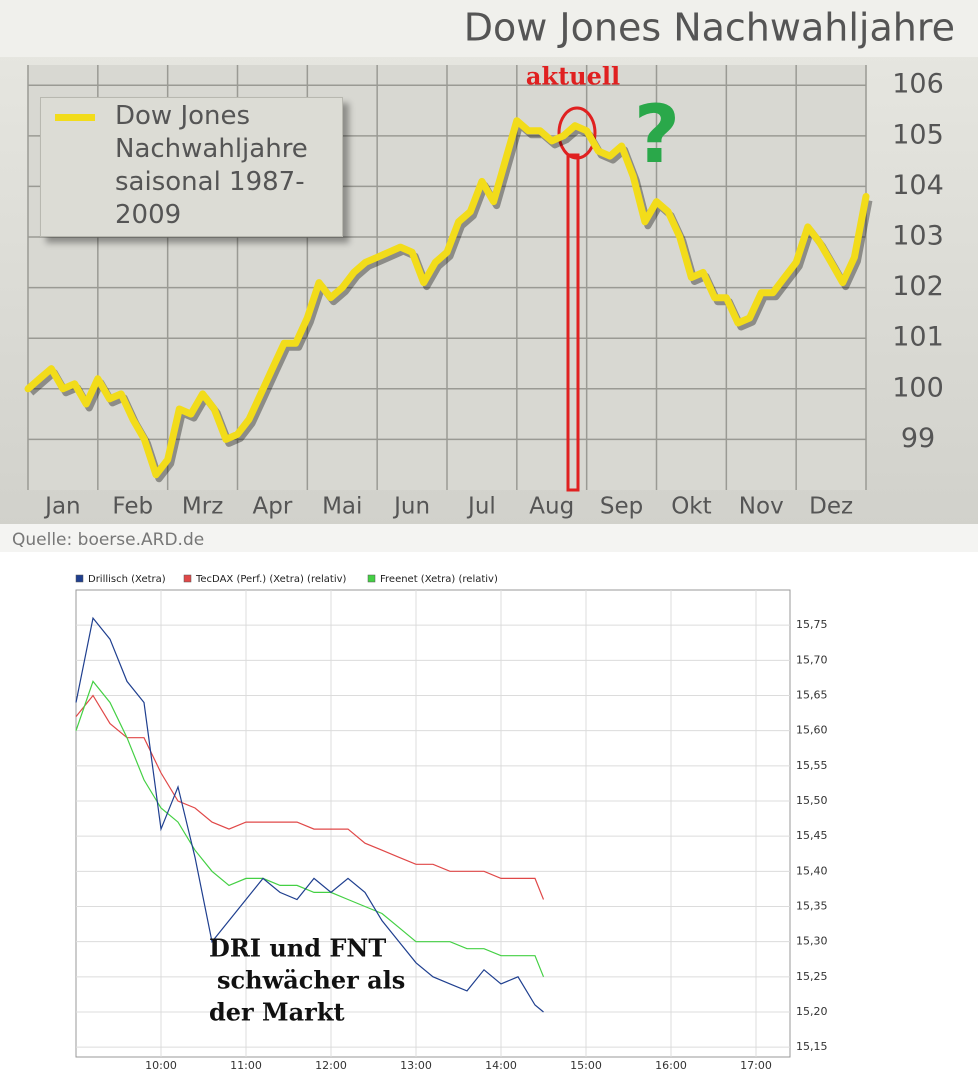 The height and width of the screenshot is (1082, 978). I want to click on source-band, so click(489, 538).